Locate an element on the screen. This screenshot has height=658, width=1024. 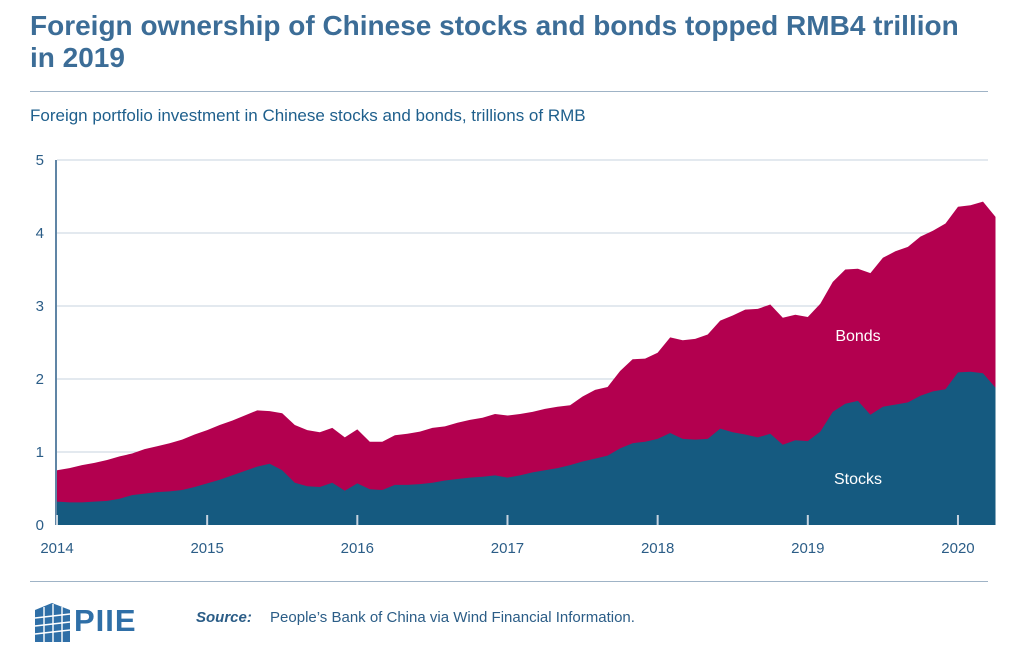
piie-logo: PIIE is located at coordinates (92, 623).